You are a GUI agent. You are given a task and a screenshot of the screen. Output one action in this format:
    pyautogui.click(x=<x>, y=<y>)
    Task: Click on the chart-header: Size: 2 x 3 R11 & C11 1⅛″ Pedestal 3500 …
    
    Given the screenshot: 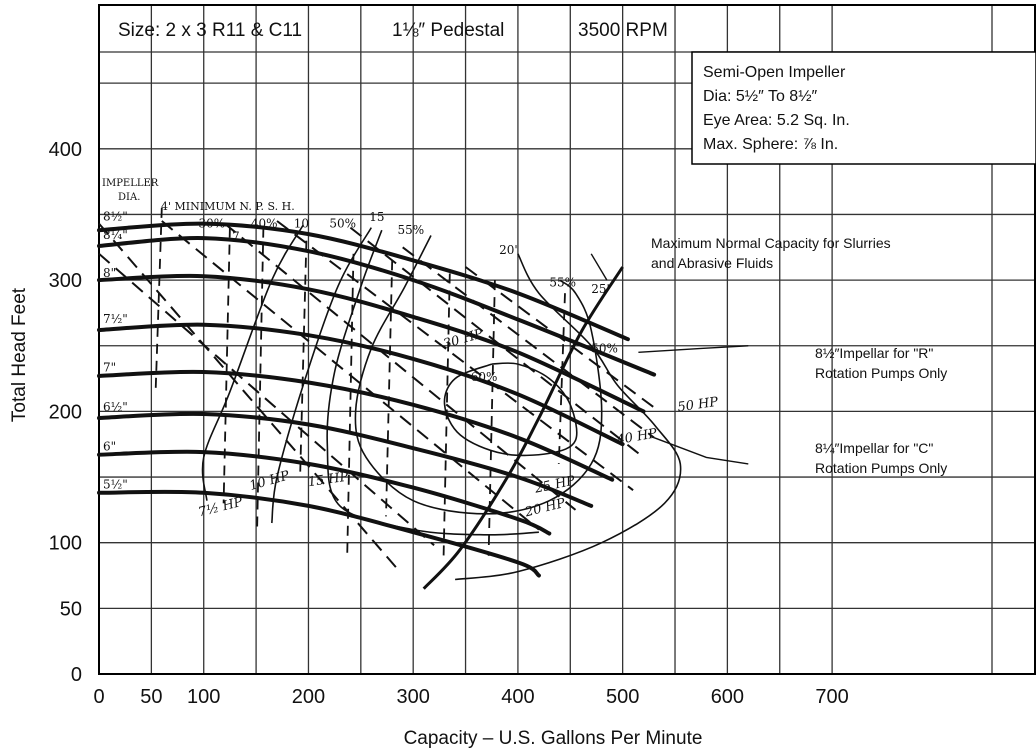 What is the action you would take?
    pyautogui.click(x=393, y=30)
    